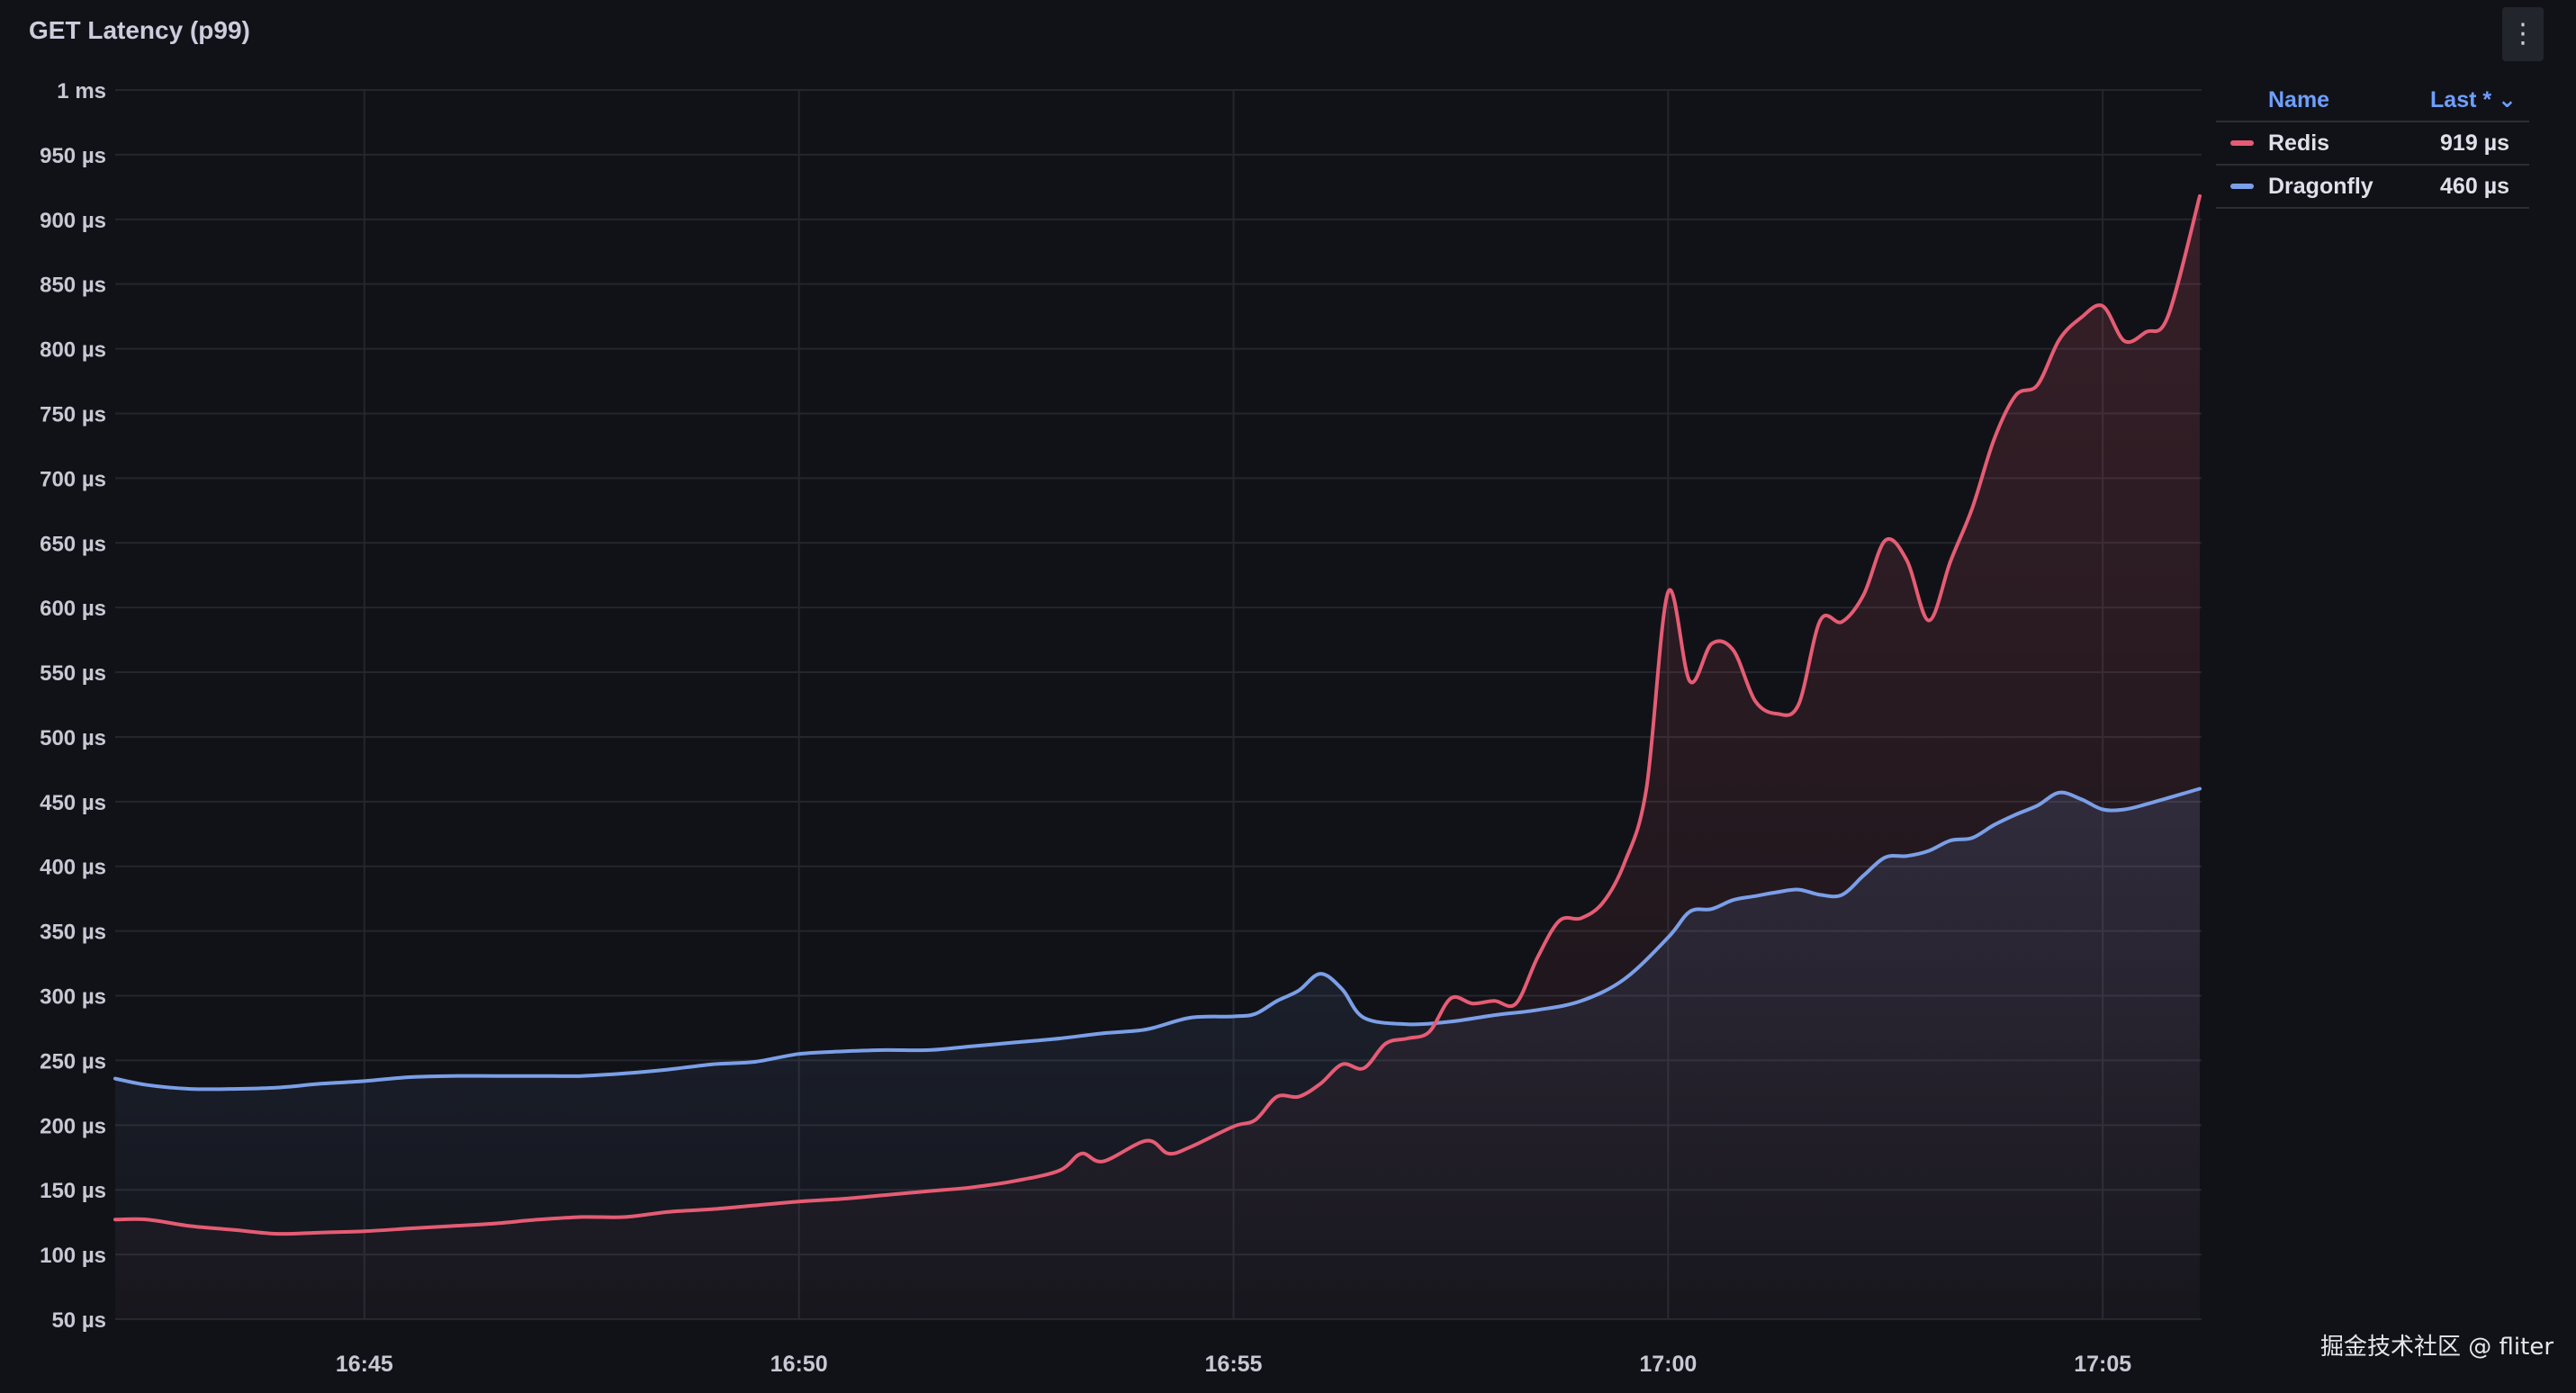 Image resolution: width=2576 pixels, height=1393 pixels. What do you see at coordinates (799, 1364) in the screenshot?
I see `x-tick-label: 16:50` at bounding box center [799, 1364].